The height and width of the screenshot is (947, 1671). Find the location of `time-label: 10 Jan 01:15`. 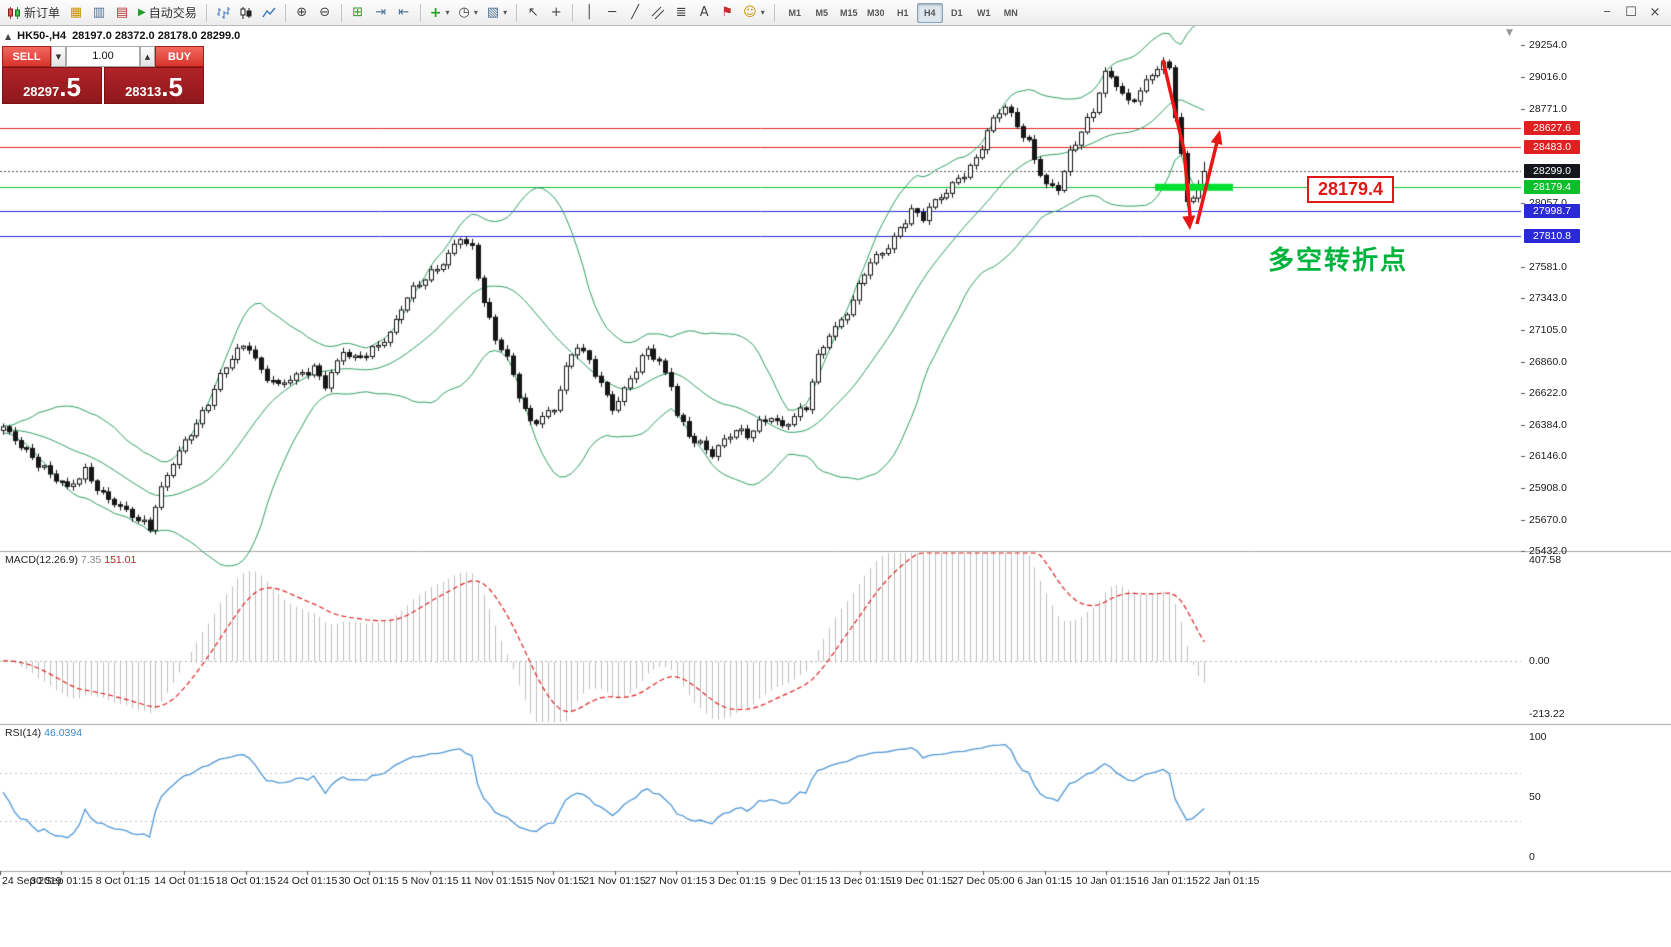

time-label: 10 Jan 01:15 is located at coordinates (1106, 881).